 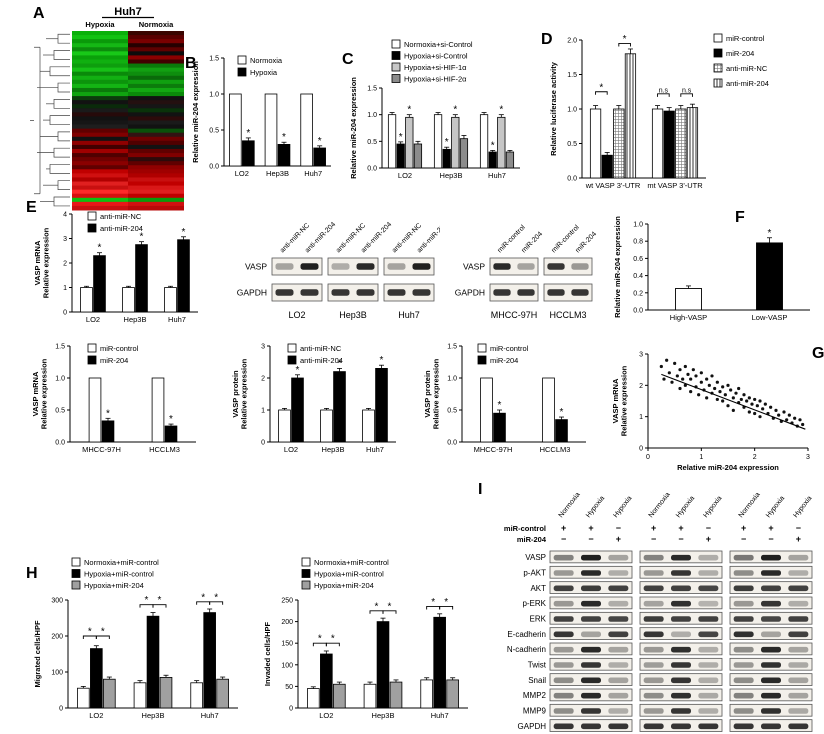 What do you see at coordinates (57, 673) in the screenshot?
I see `svg-text: 100` at bounding box center [57, 673].